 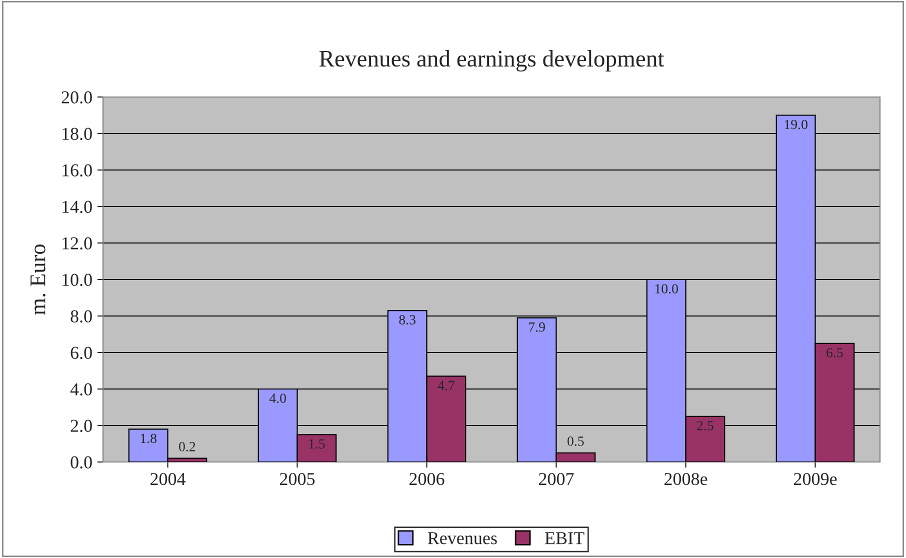 What do you see at coordinates (148, 439) in the screenshot?
I see `data-label: 1.8` at bounding box center [148, 439].